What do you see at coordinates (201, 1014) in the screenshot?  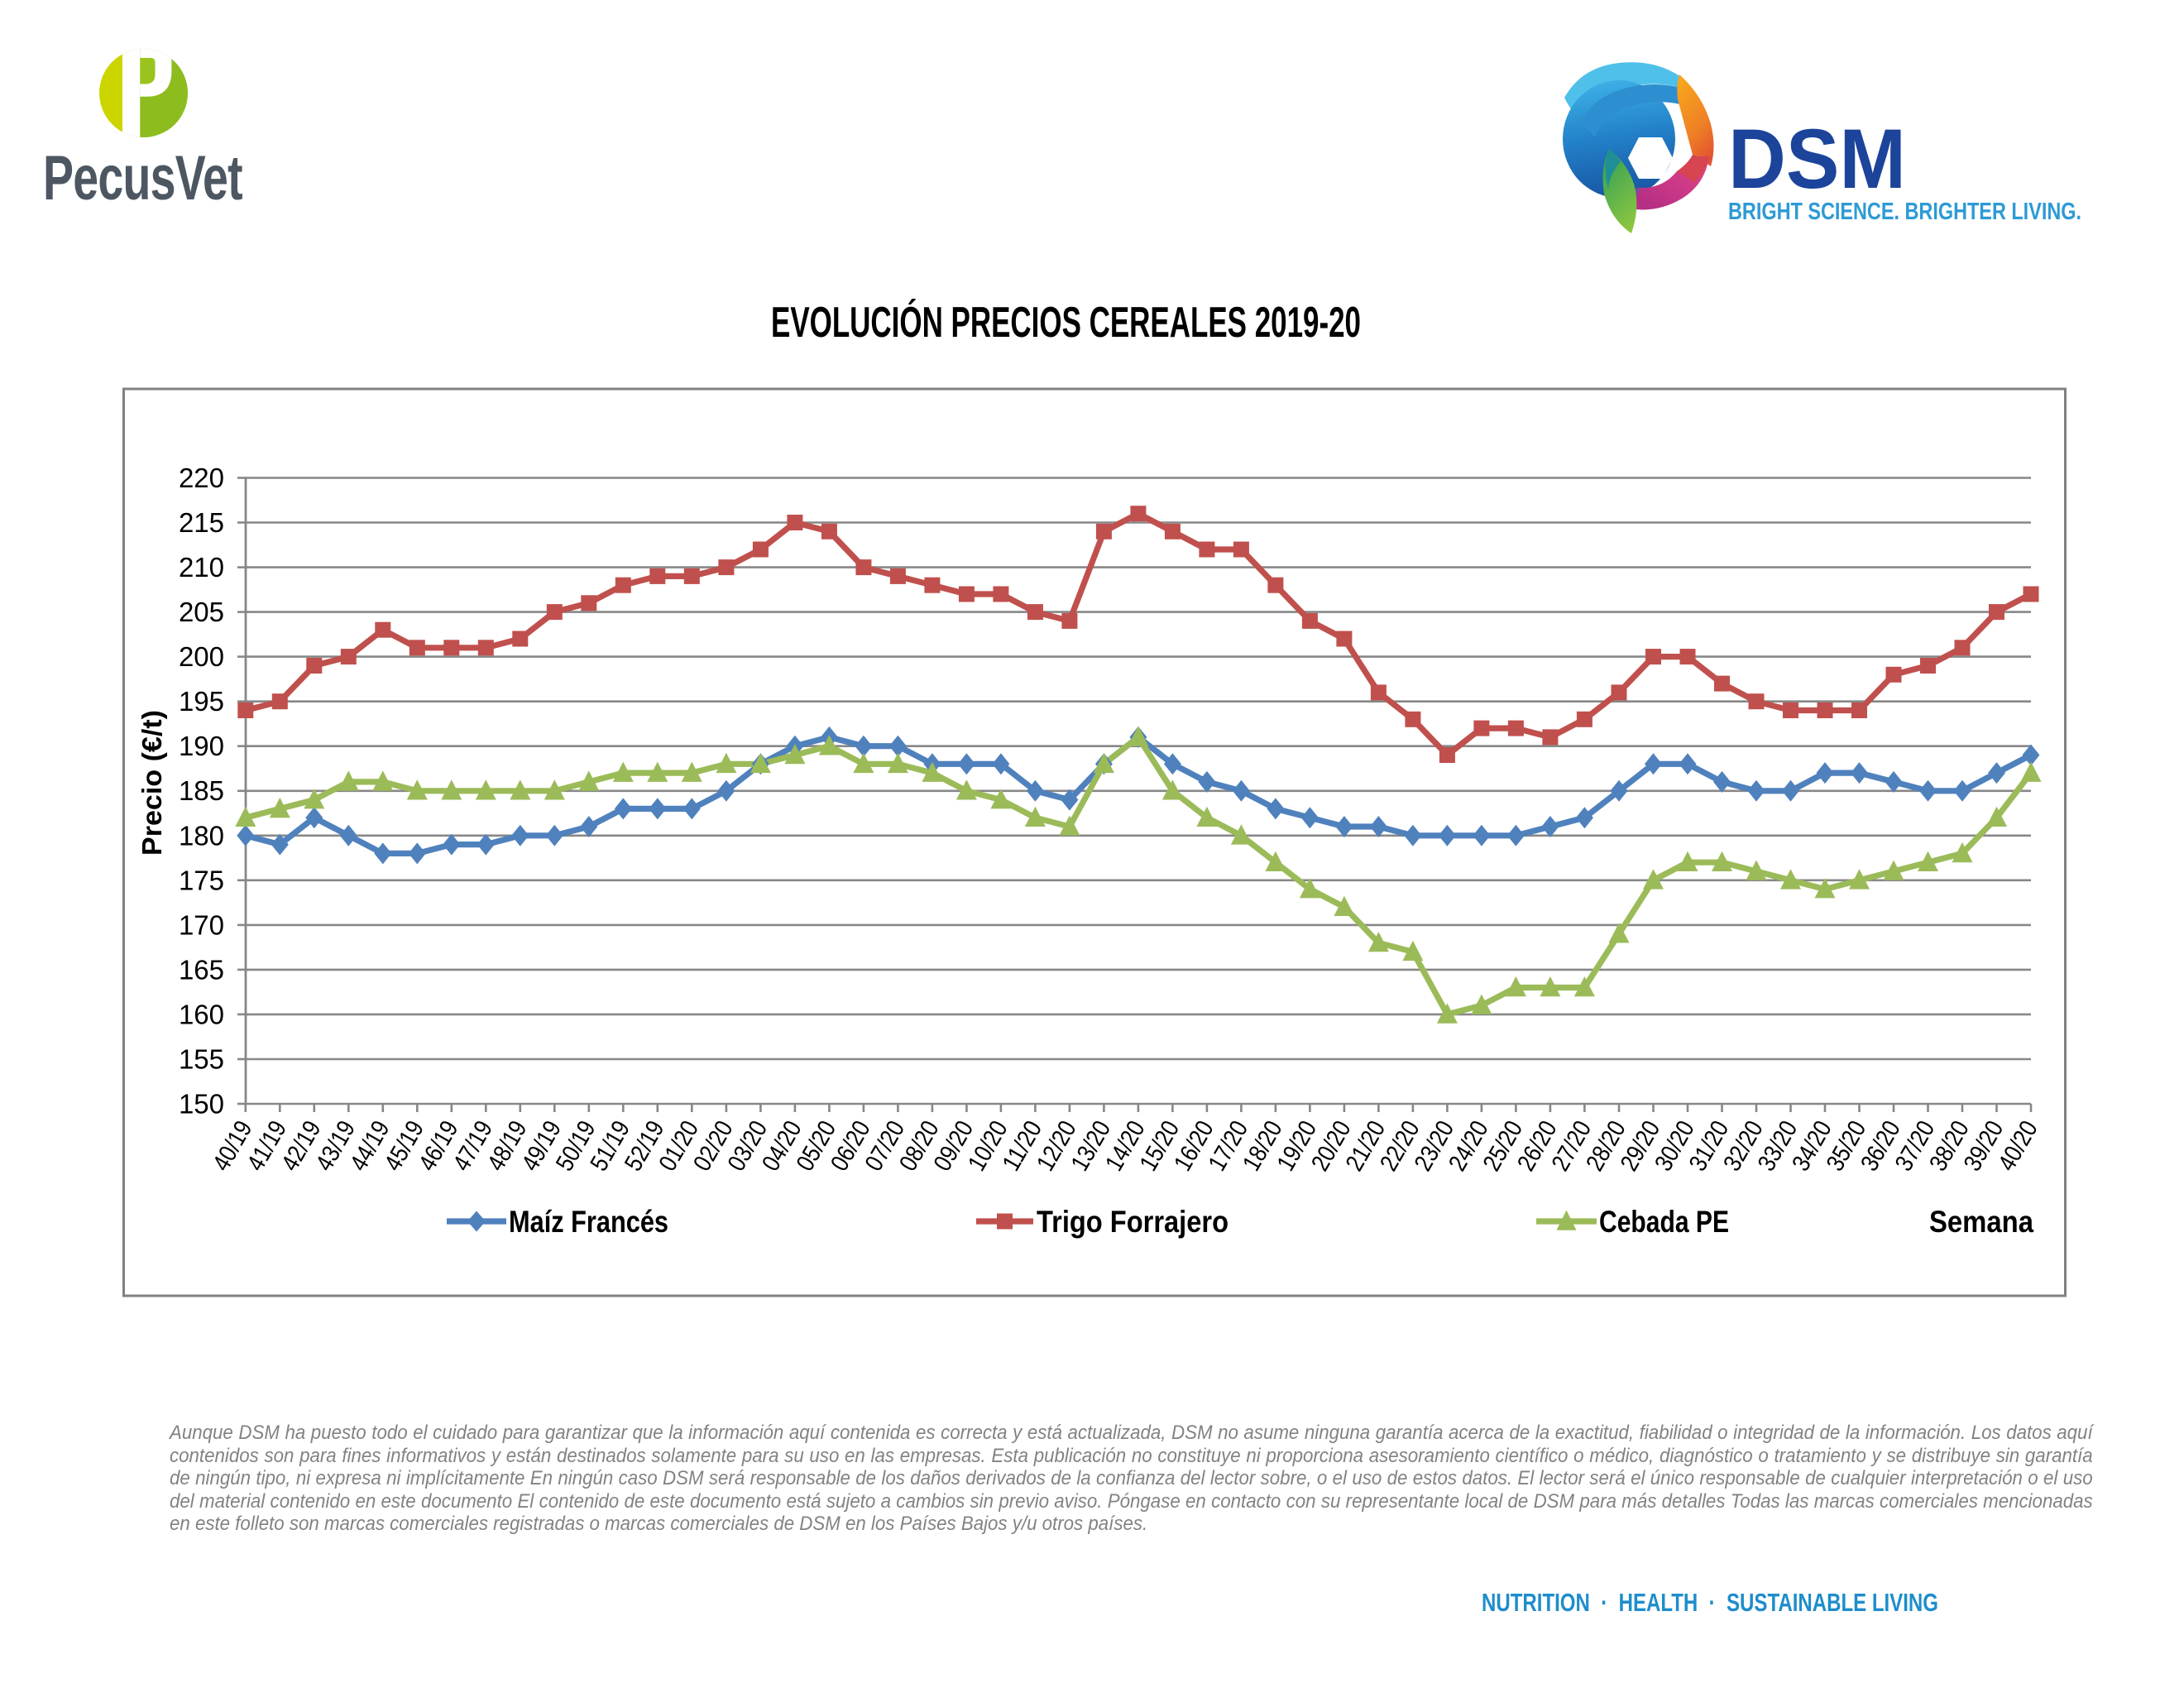 I see `svg-text: 160` at bounding box center [201, 1014].